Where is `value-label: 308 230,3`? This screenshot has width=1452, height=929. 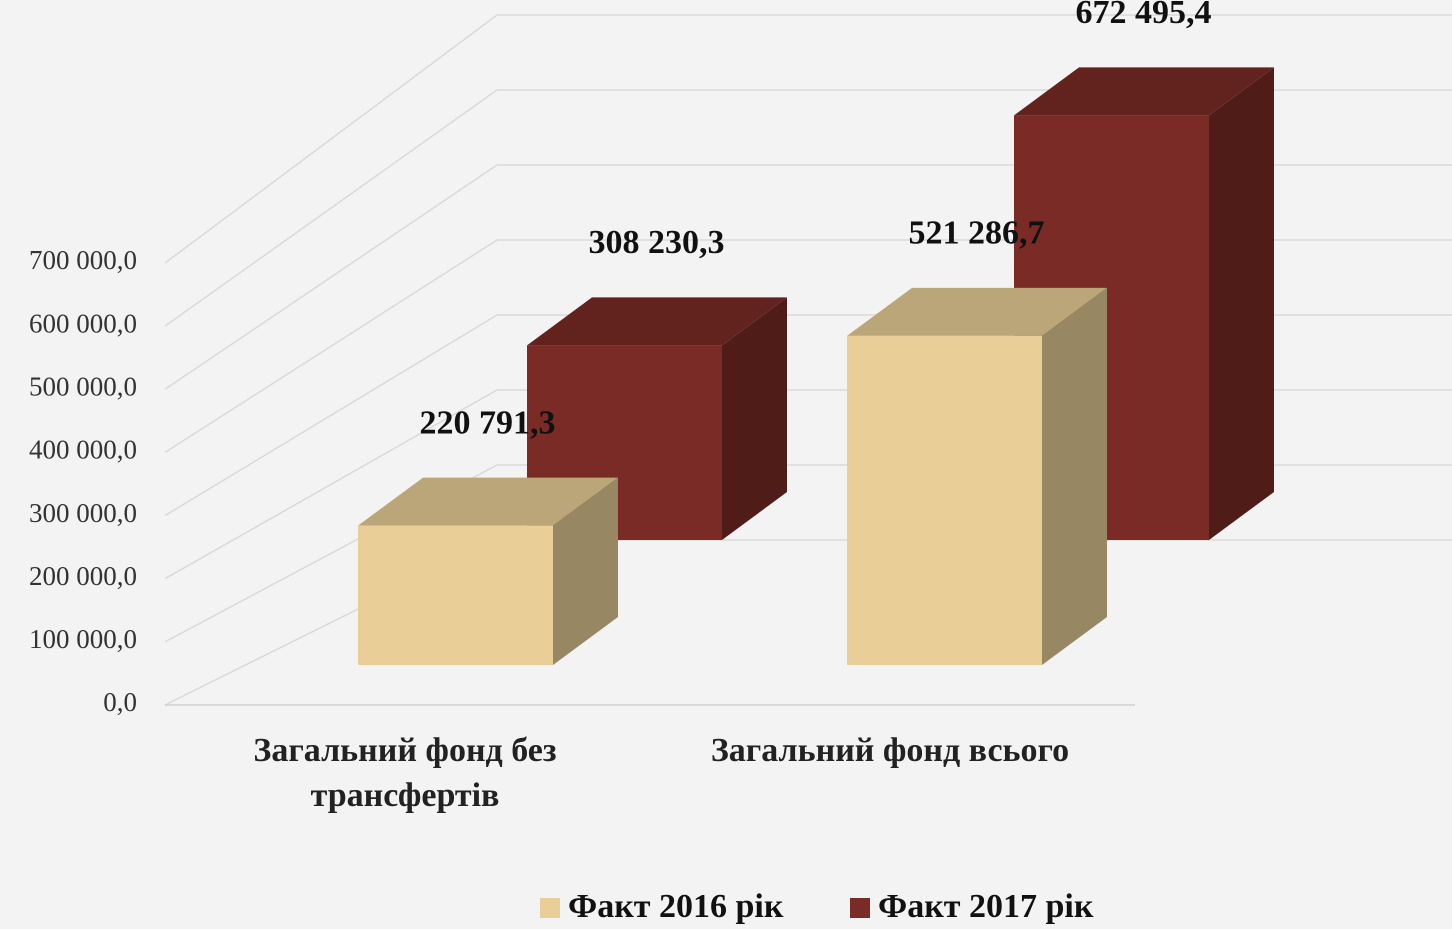
value-label: 308 230,3 is located at coordinates (657, 242).